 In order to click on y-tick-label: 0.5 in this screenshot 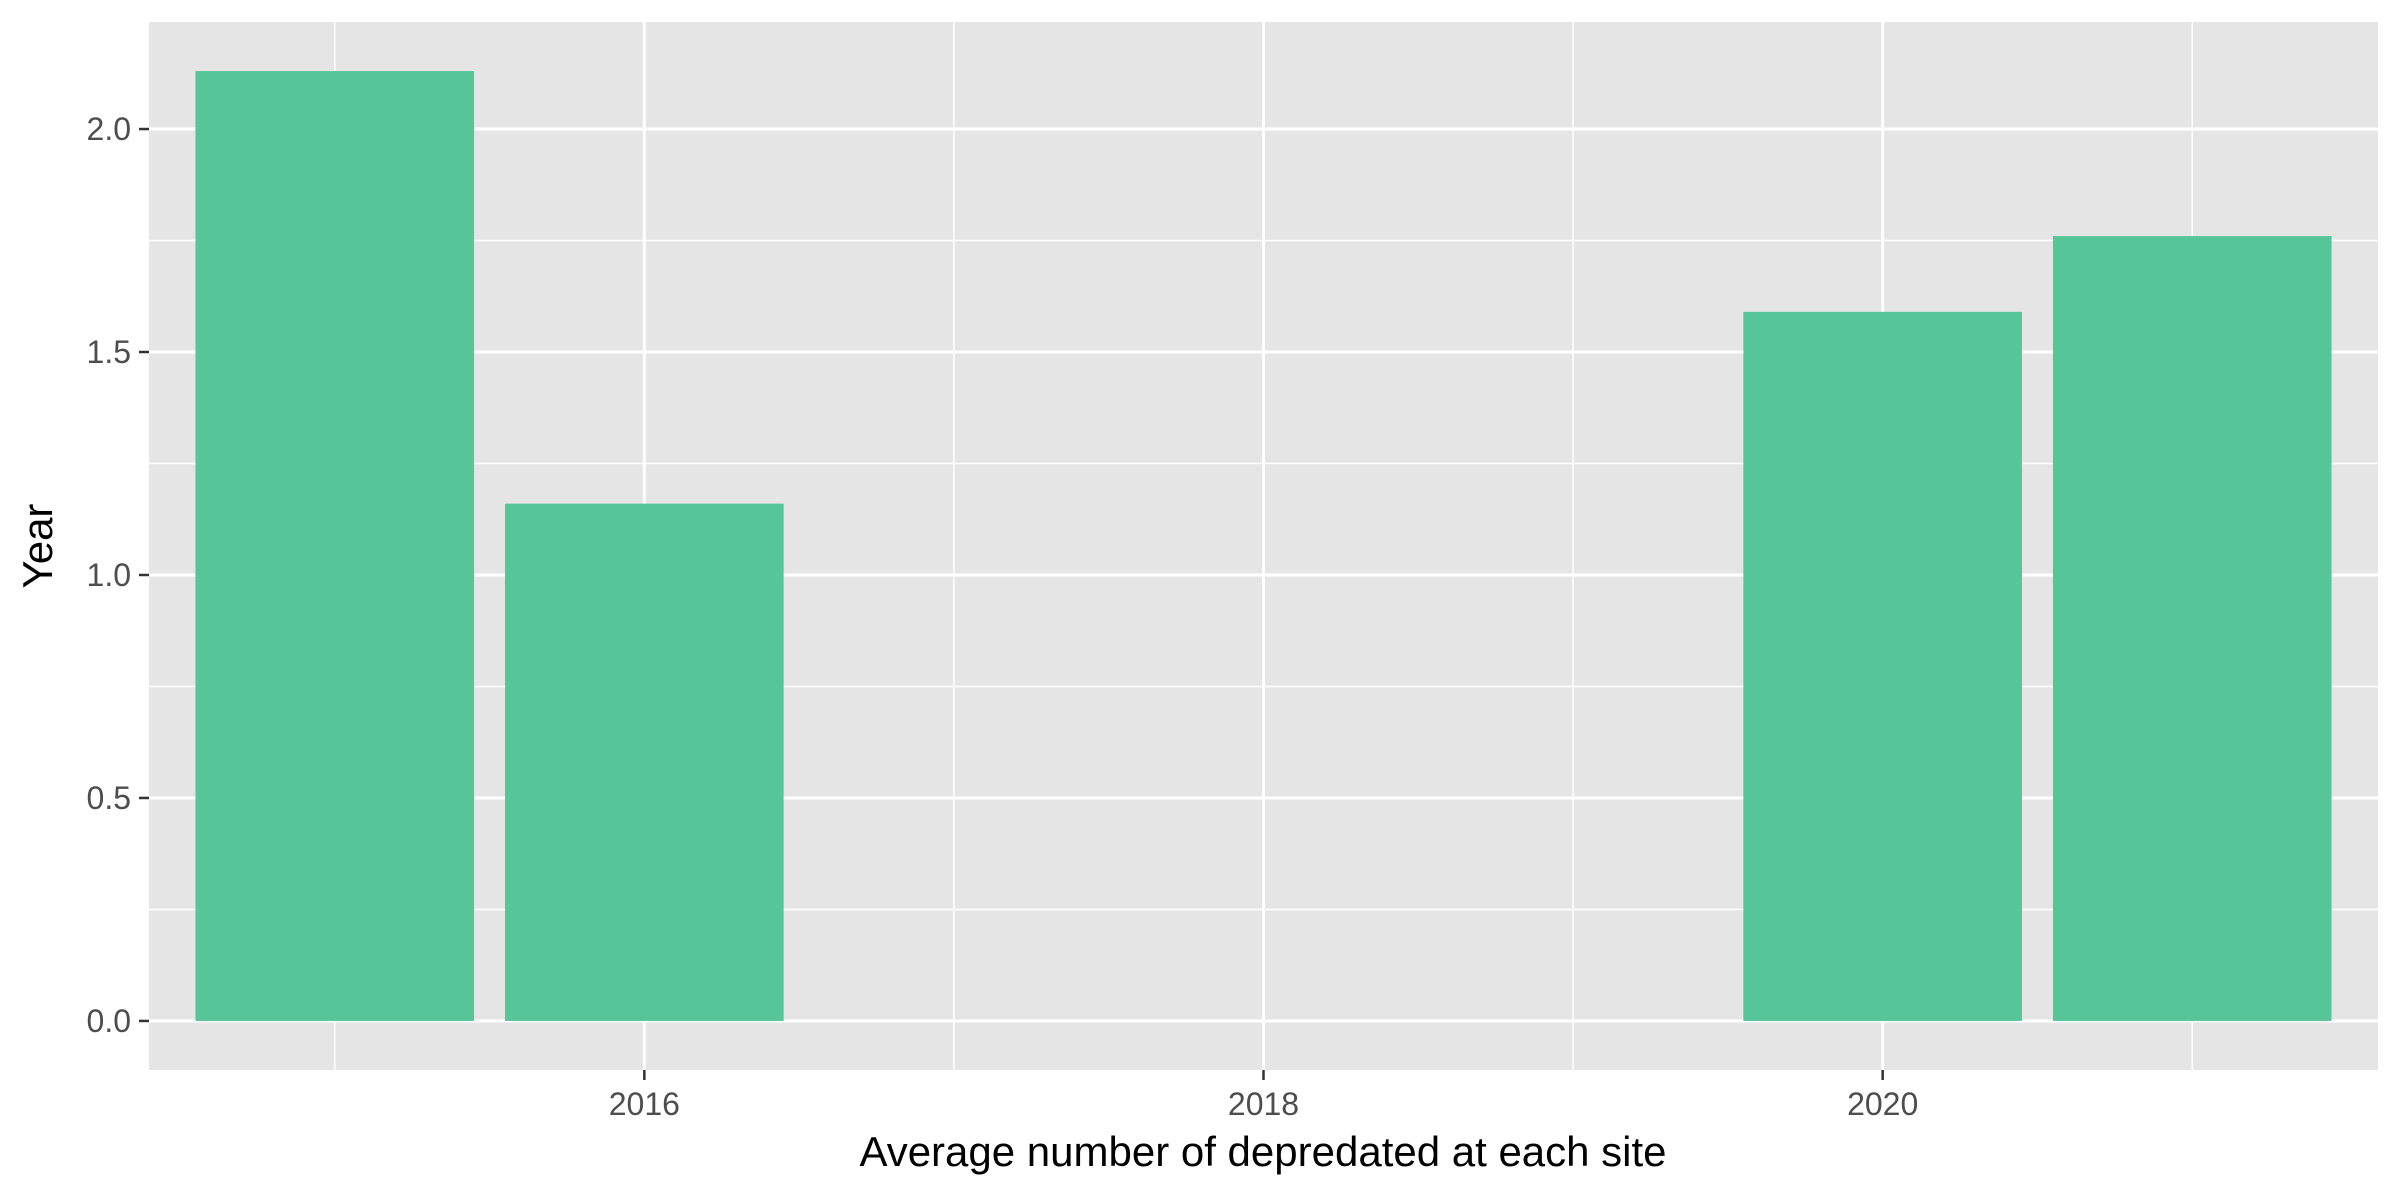, I will do `click(109, 798)`.